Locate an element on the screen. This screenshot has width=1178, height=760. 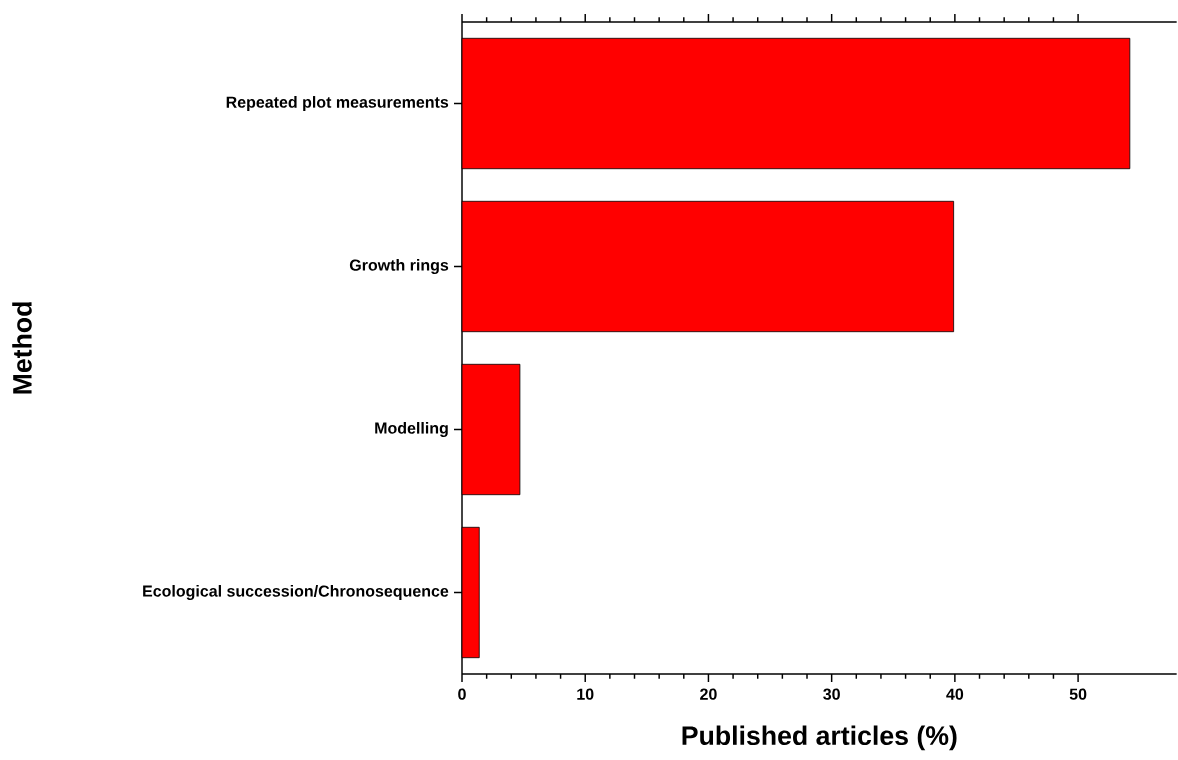
x-tick-label: 0 is located at coordinates (462, 694).